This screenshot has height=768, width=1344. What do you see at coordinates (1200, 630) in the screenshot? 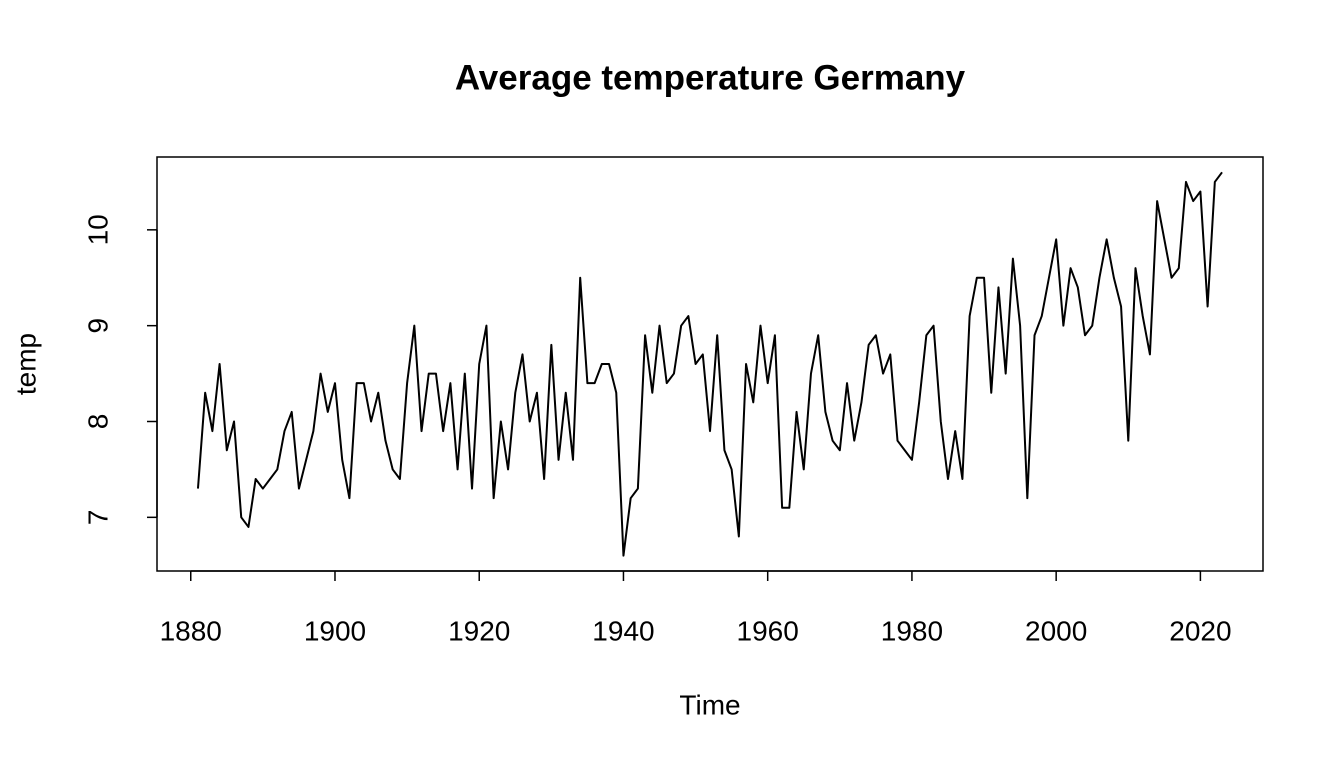
I see `x-tick-label: 2020` at bounding box center [1200, 630].